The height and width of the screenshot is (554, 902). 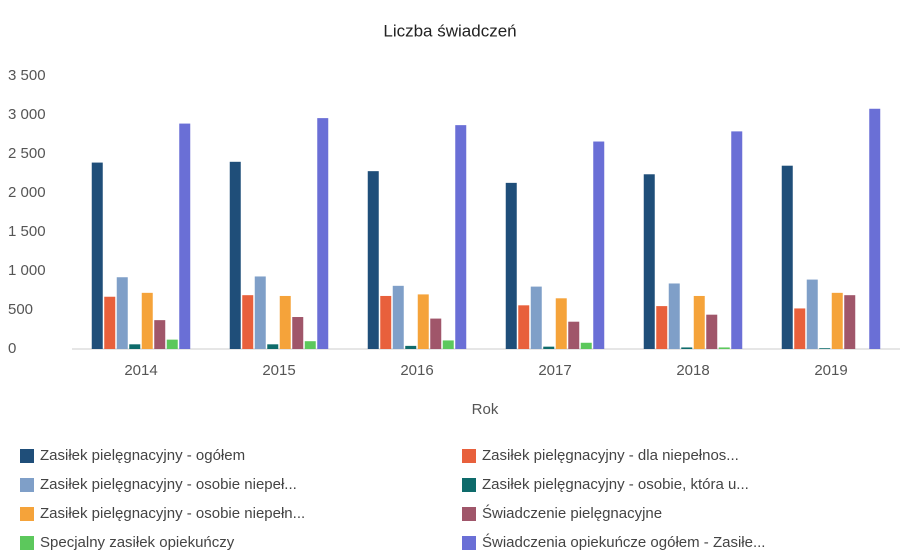 I want to click on y-tick-label: 1 500, so click(x=27, y=231).